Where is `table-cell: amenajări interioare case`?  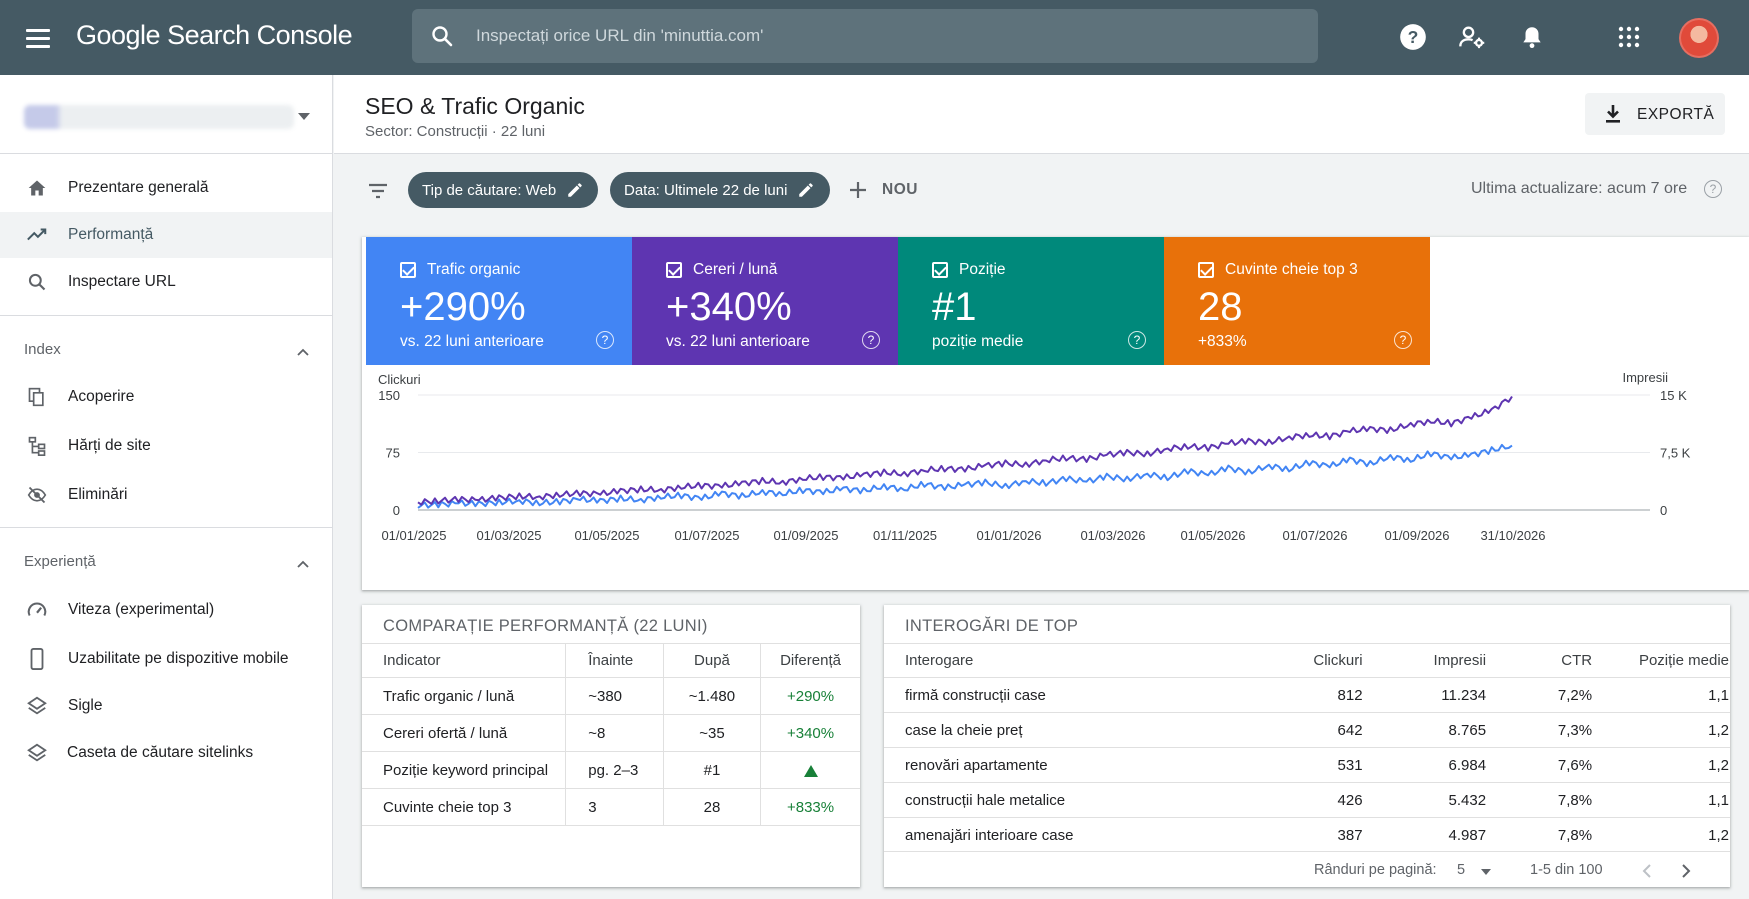
table-cell: amenajări interioare case is located at coordinates (1069, 835).